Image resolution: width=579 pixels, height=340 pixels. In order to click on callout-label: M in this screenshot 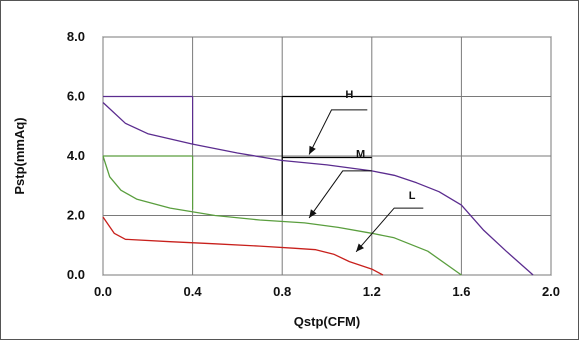, I will do `click(360, 154)`.